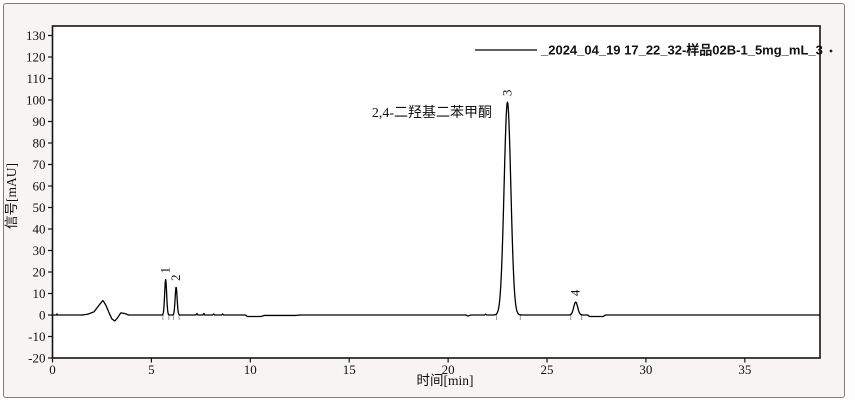 This screenshot has height=400, width=855. What do you see at coordinates (36, 35) in the screenshot?
I see `y-tick-label: 130` at bounding box center [36, 35].